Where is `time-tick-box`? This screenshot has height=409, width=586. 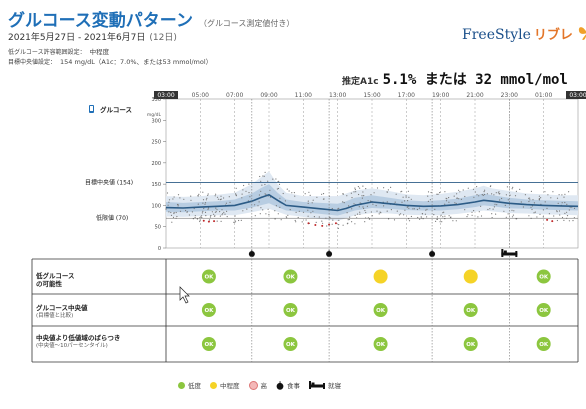 time-tick-box is located at coordinates (576, 95).